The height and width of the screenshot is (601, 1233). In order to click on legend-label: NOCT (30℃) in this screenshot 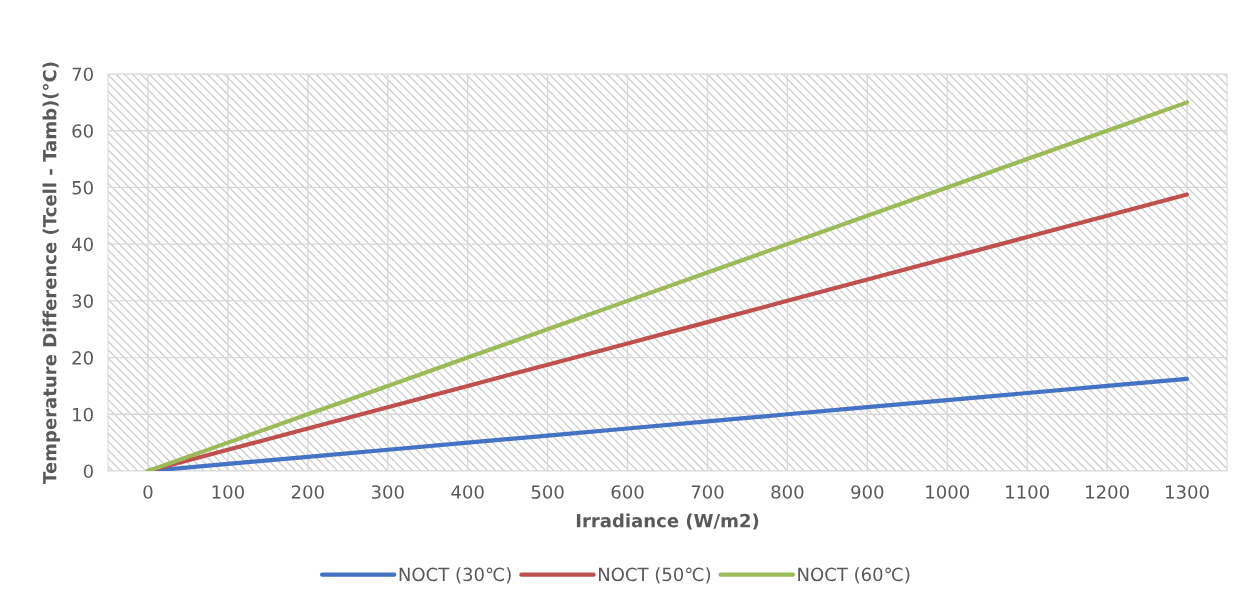, I will do `click(455, 575)`.